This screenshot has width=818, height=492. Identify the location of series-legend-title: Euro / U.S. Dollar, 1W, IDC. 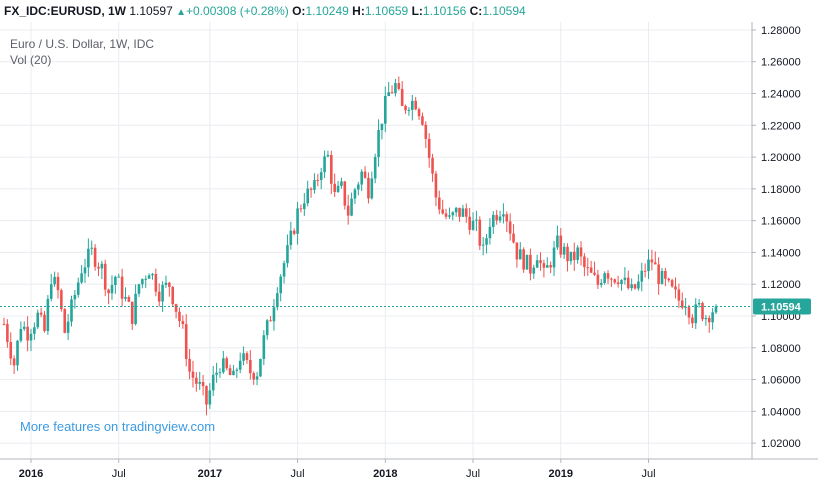
(82, 44).